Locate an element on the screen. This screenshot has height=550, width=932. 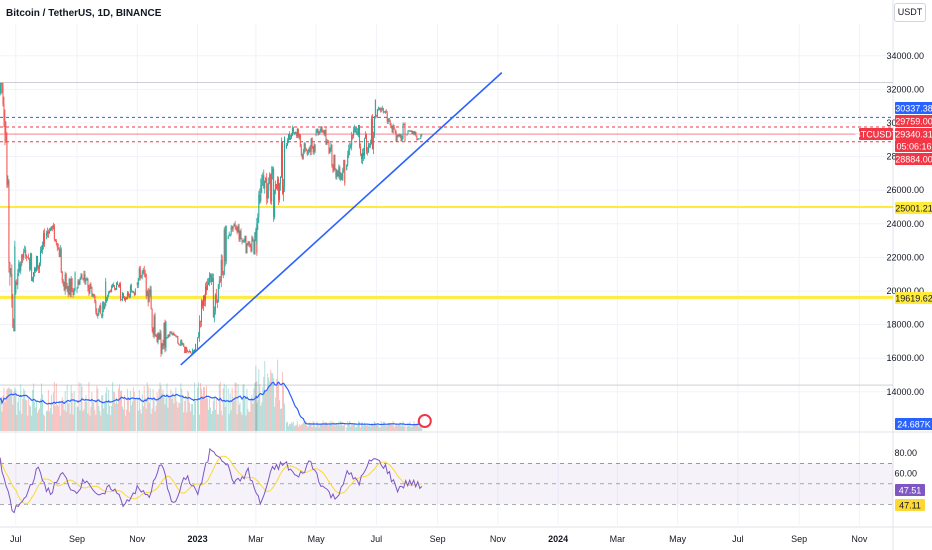
time-tick-label: May is located at coordinates (678, 539).